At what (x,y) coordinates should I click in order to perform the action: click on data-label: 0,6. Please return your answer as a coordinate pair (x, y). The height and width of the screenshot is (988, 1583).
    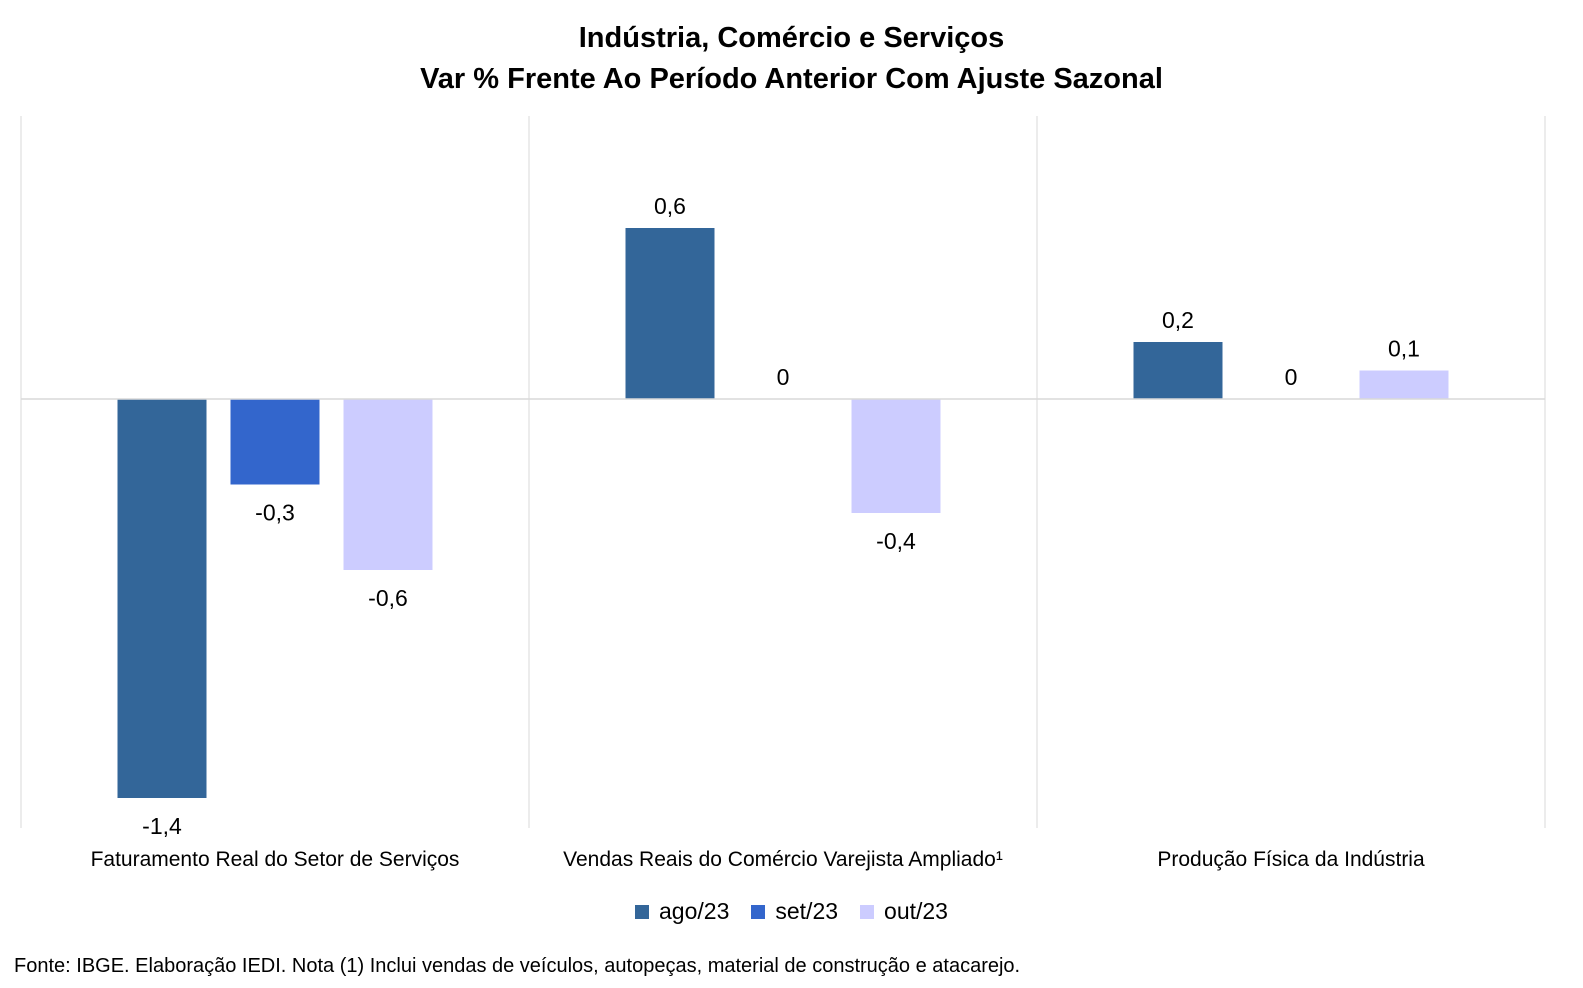
    Looking at the image, I should click on (670, 206).